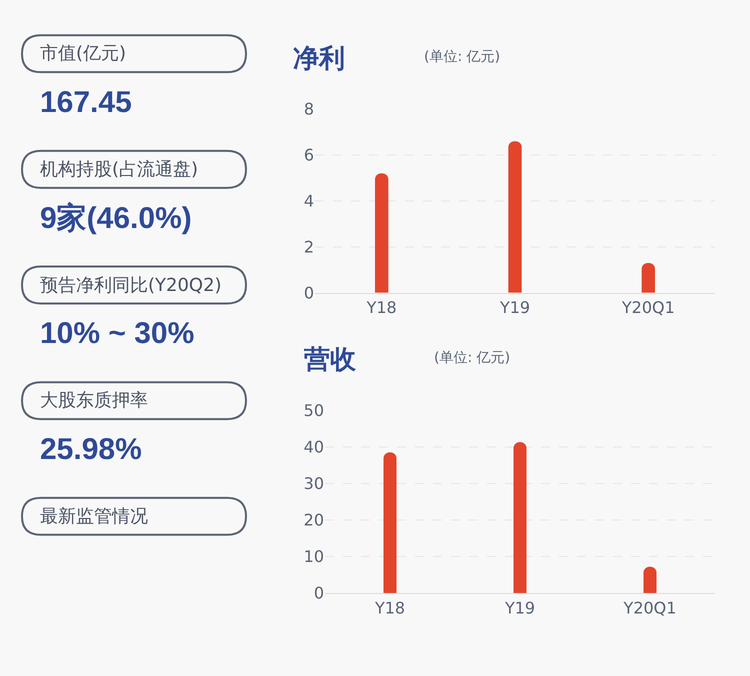 This screenshot has height=676, width=750. I want to click on y-tick-label: 8, so click(309, 109).